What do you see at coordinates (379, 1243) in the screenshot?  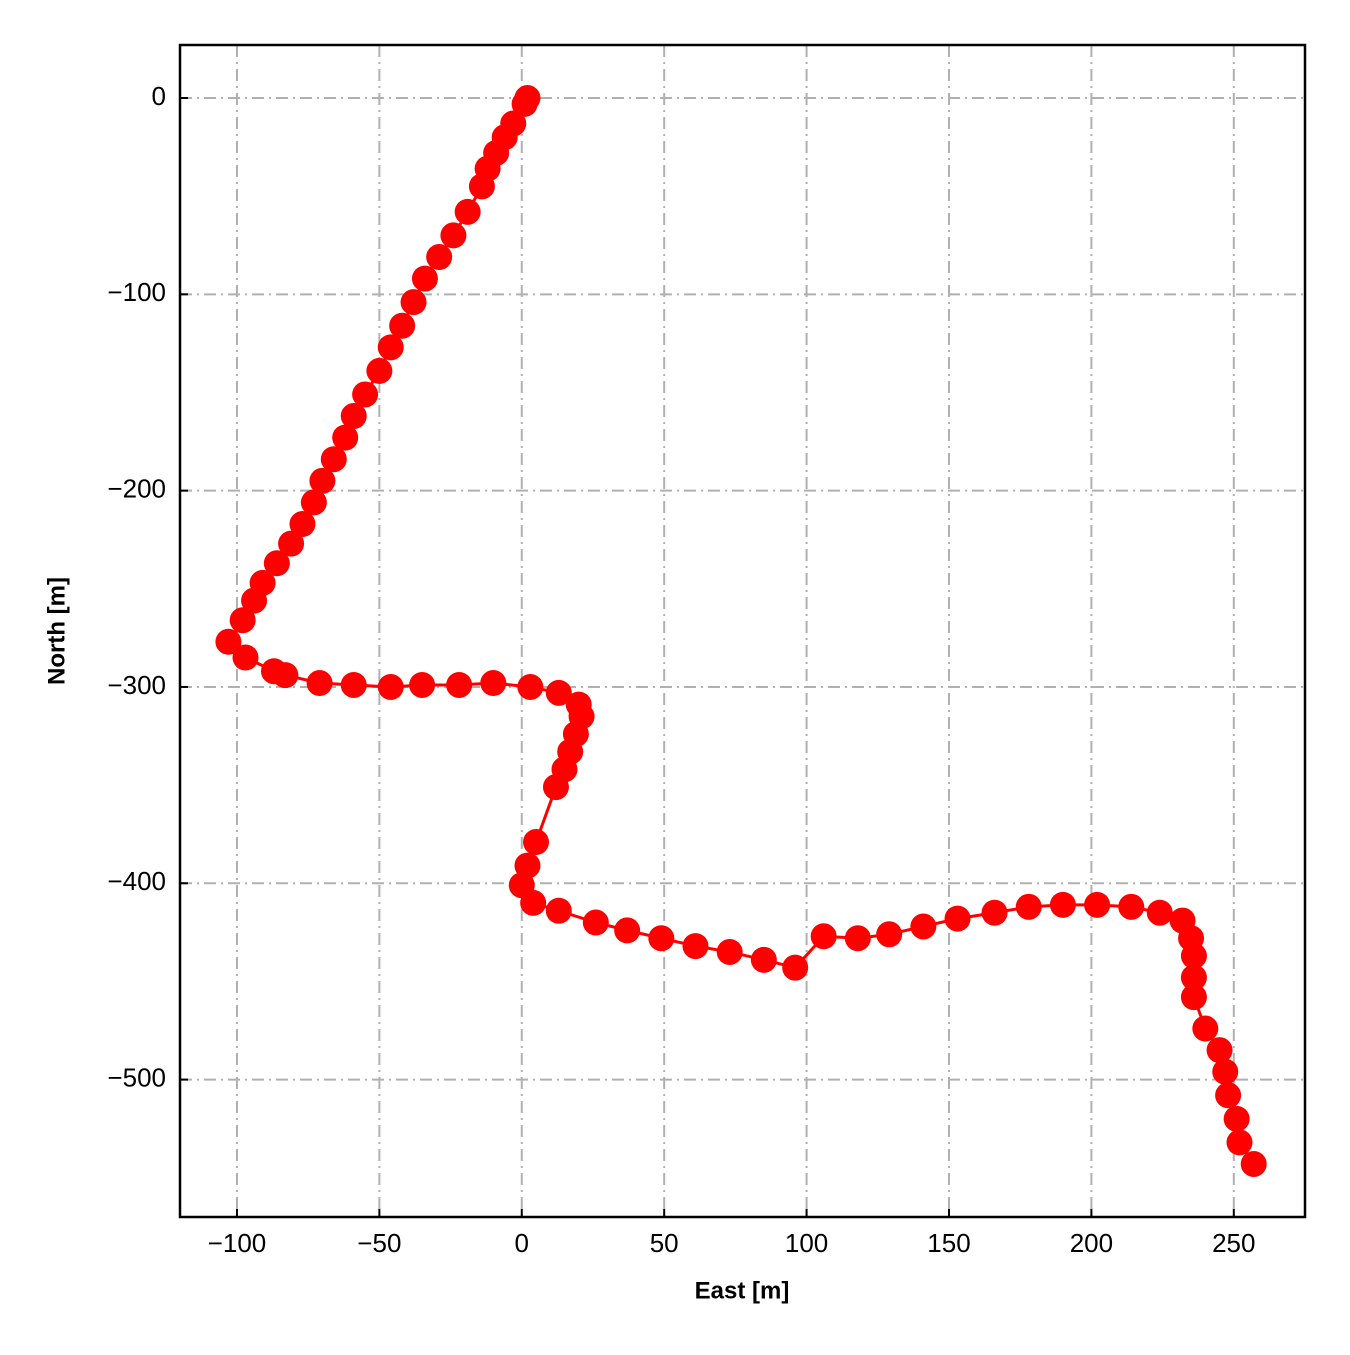 I see `x-tick-label: −50` at bounding box center [379, 1243].